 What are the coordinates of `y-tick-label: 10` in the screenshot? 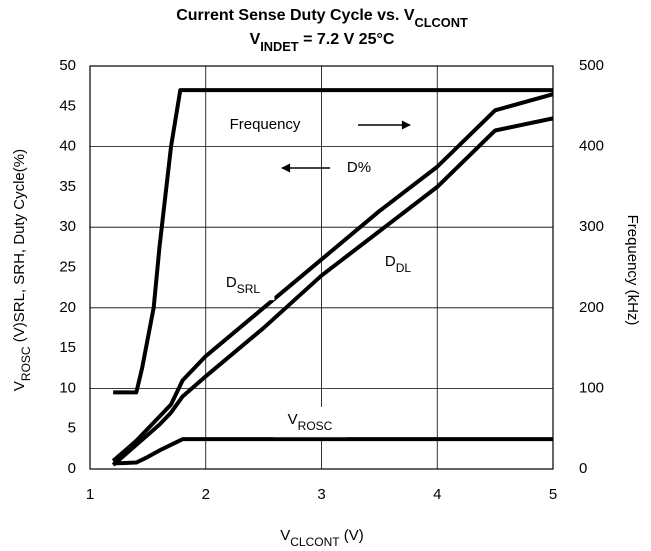 It's located at (67, 387).